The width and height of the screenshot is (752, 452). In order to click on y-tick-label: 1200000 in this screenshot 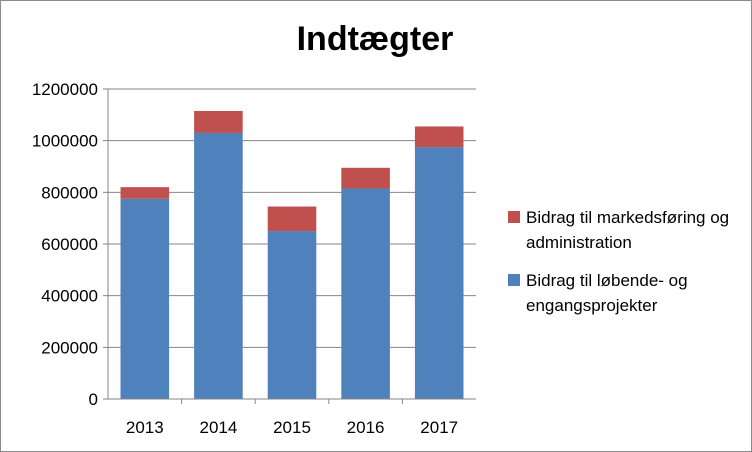, I will do `click(65, 89)`.